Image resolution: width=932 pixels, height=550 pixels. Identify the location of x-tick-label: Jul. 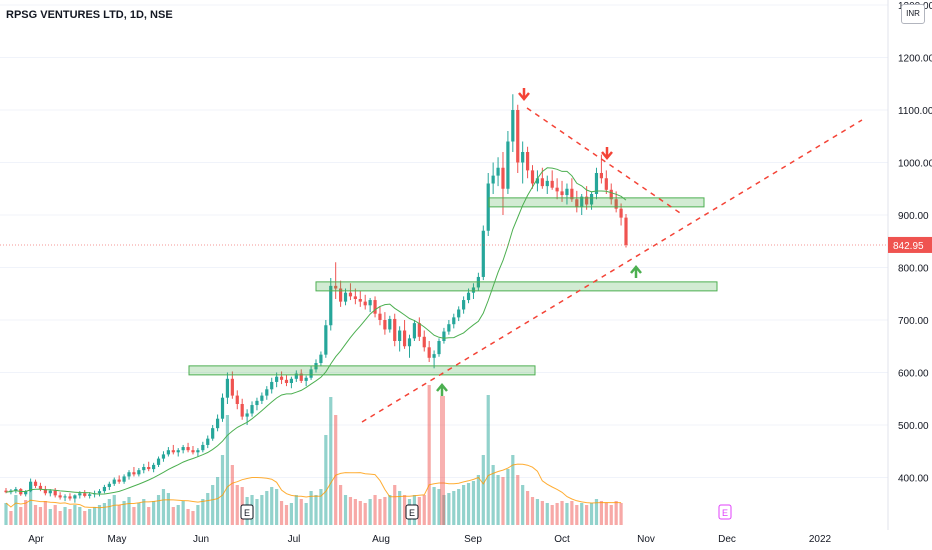
(294, 539).